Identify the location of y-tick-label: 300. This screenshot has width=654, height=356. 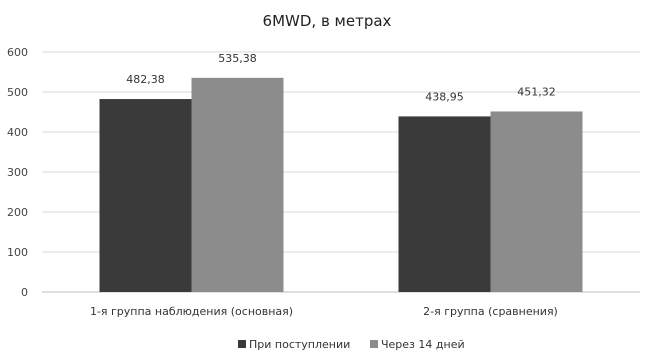
(17, 172).